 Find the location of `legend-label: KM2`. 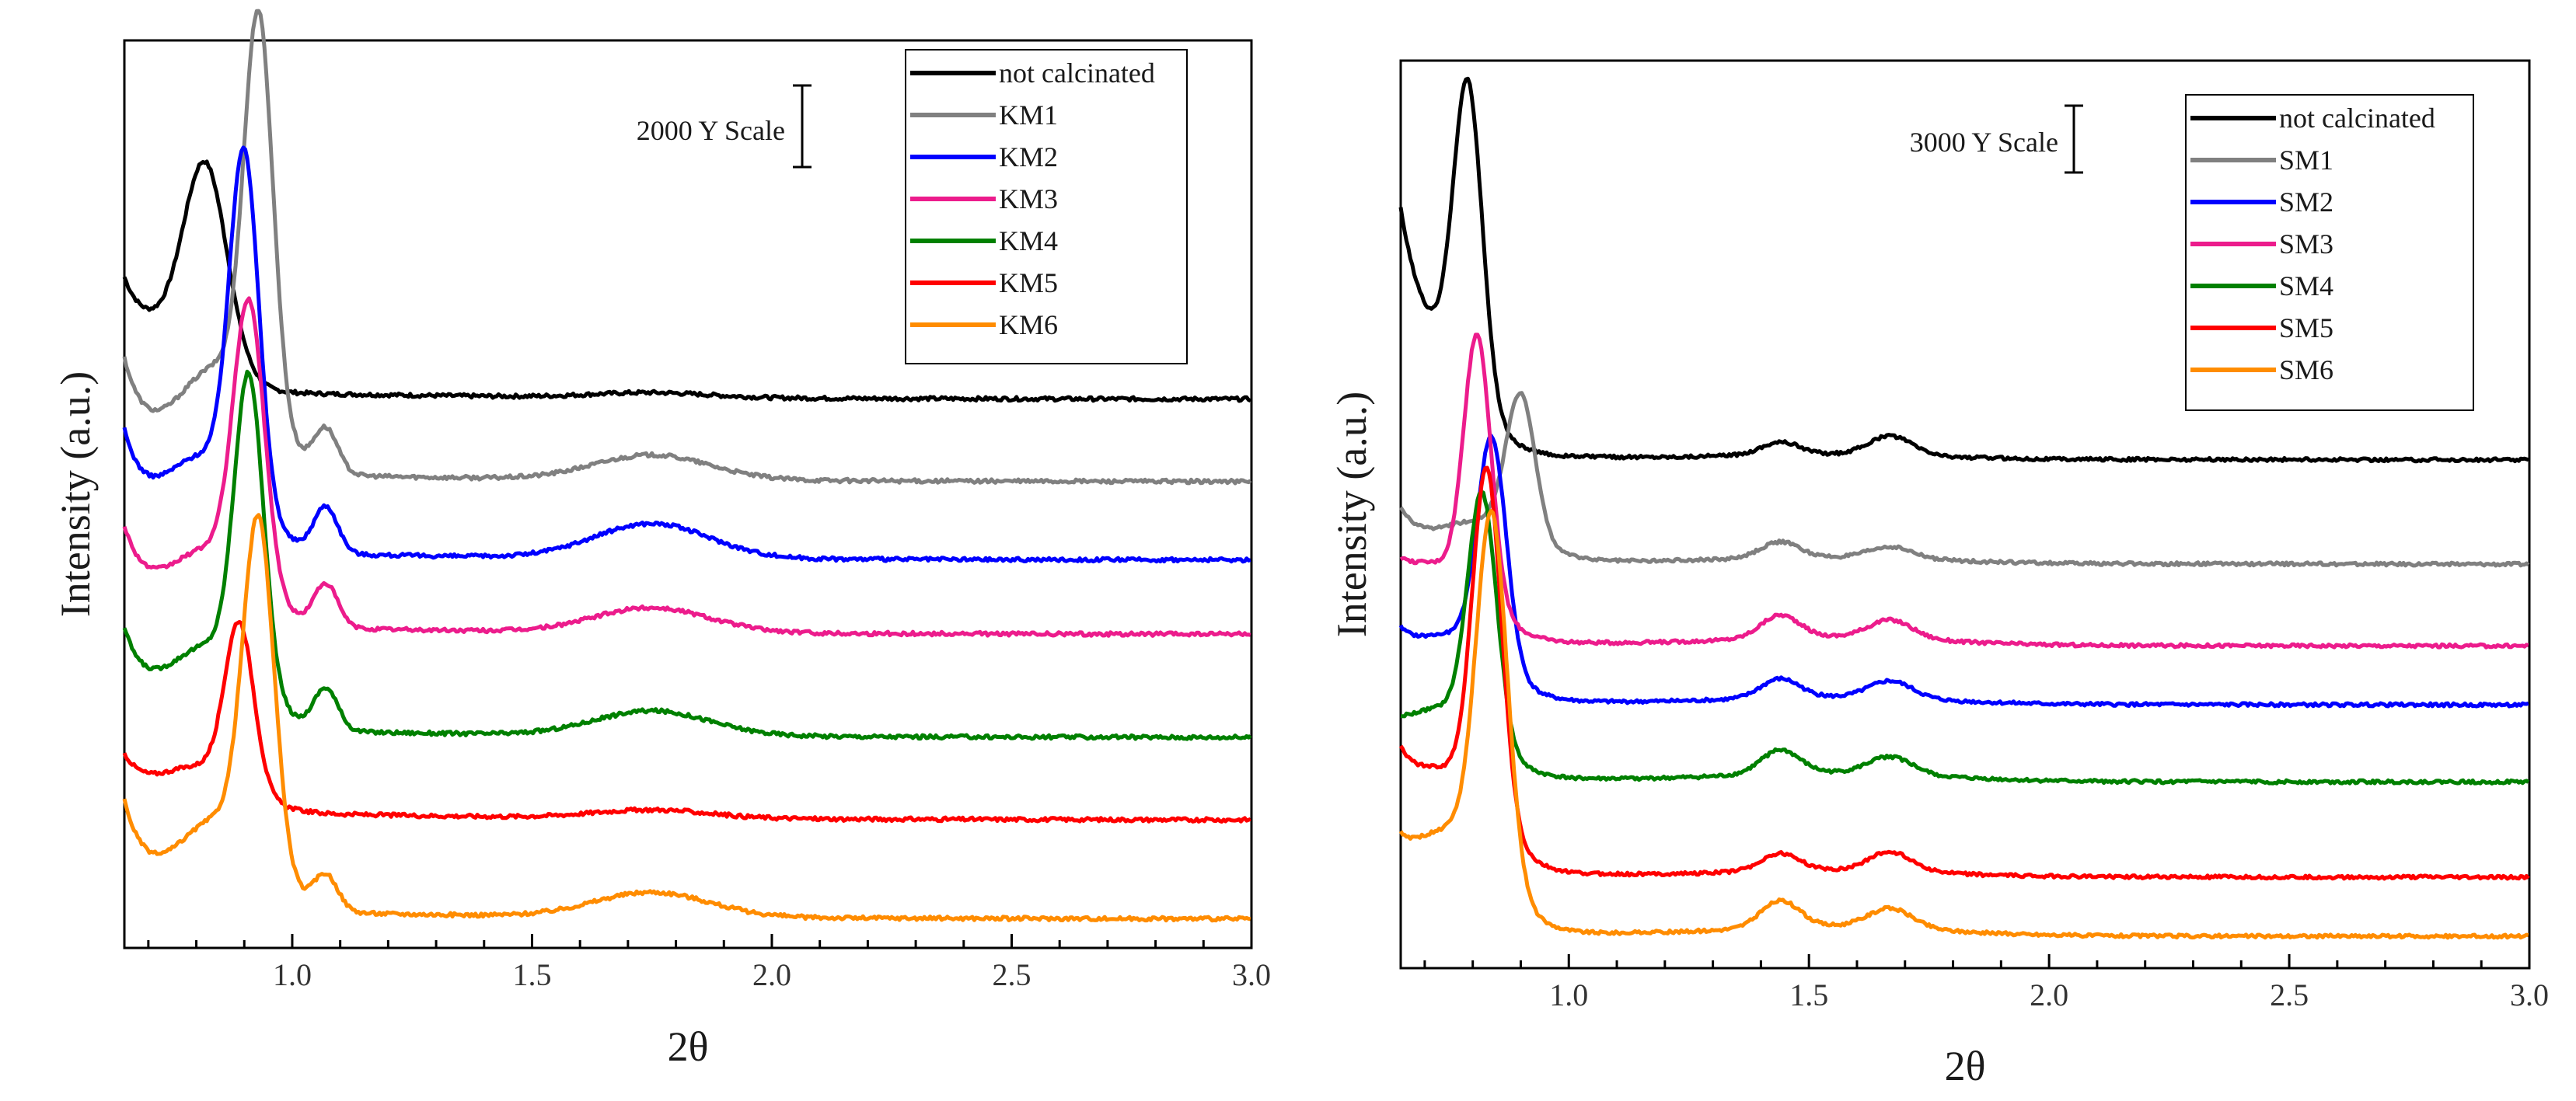

legend-label: KM2 is located at coordinates (1029, 156).